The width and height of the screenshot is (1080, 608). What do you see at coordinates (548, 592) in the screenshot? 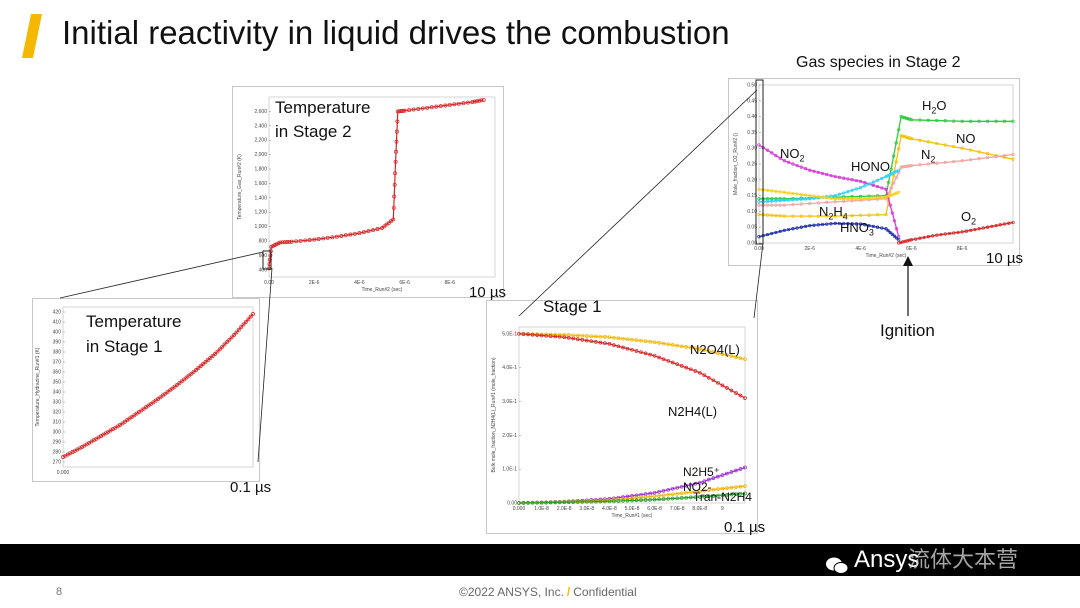
I see `copyright: ©2022 ANSYS, Inc. / Confidential` at bounding box center [548, 592].